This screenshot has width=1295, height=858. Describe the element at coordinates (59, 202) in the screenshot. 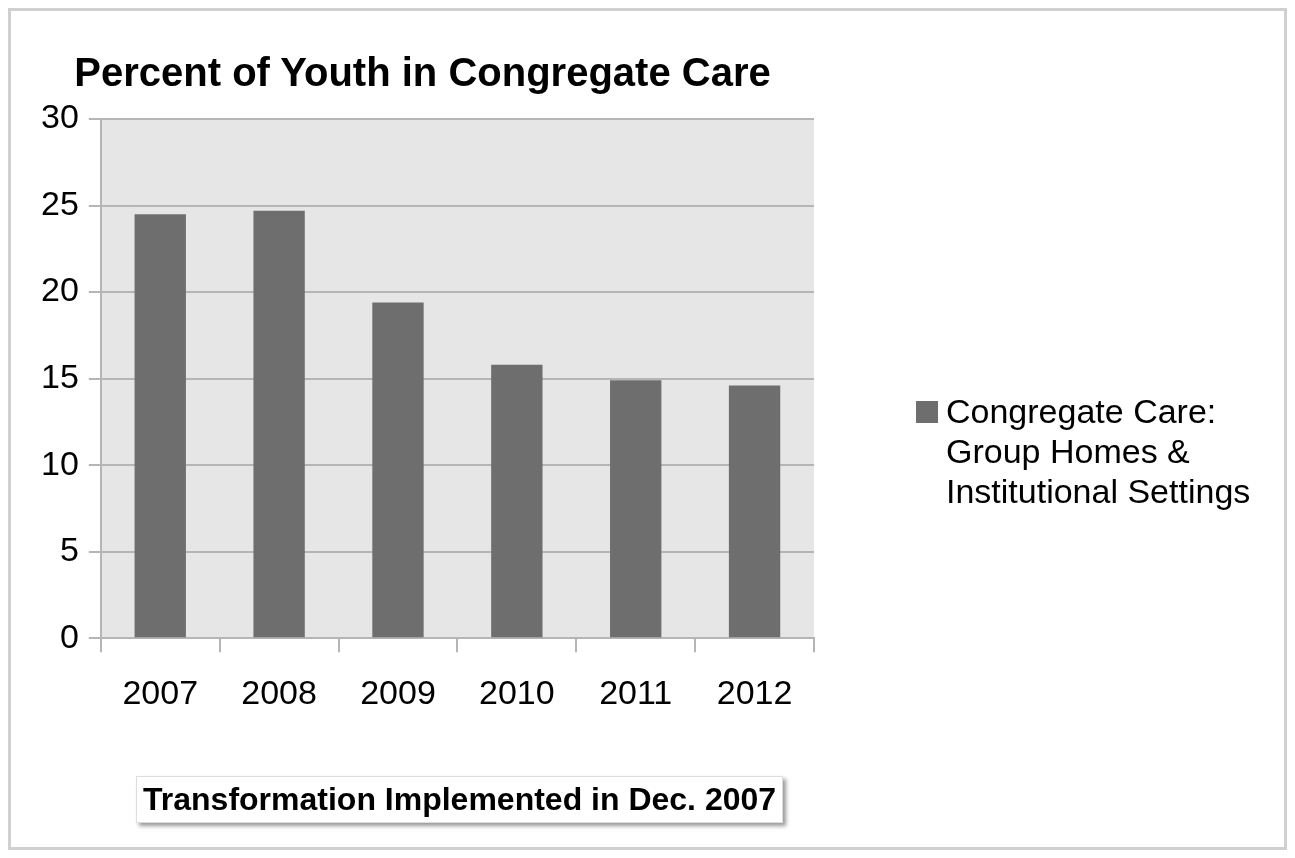

I see `y-tick-label: 25` at that location.